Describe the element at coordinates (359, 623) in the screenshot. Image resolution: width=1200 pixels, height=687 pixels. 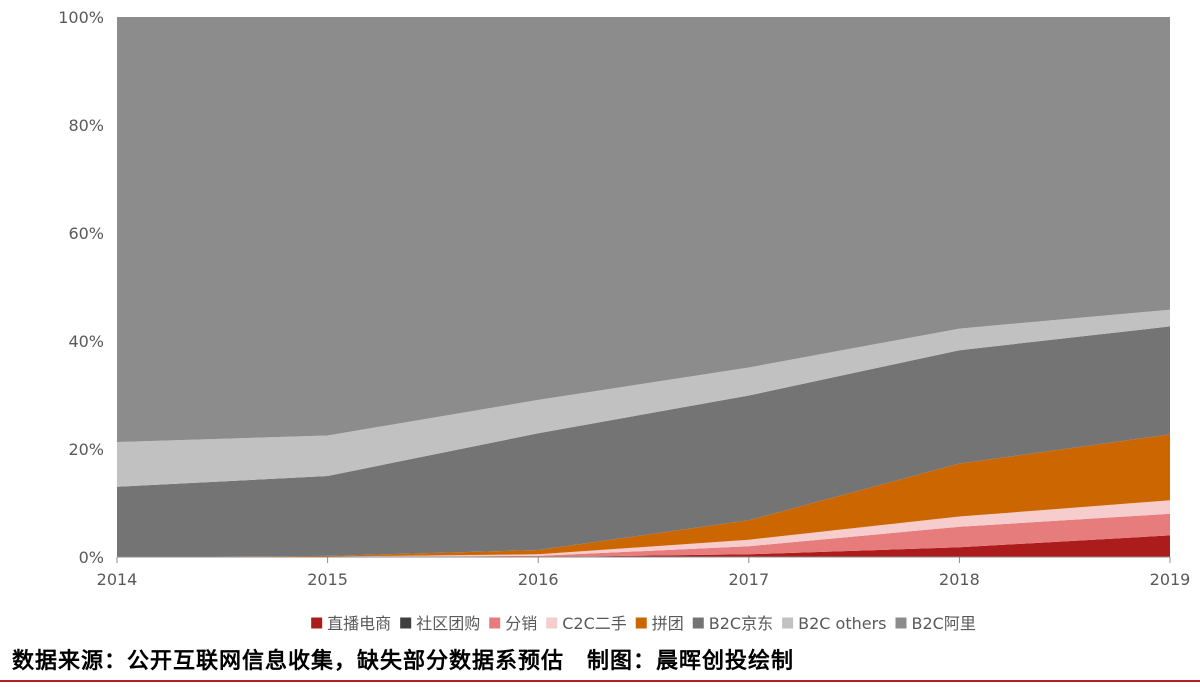
I see `legend-label: 直播电商` at that location.